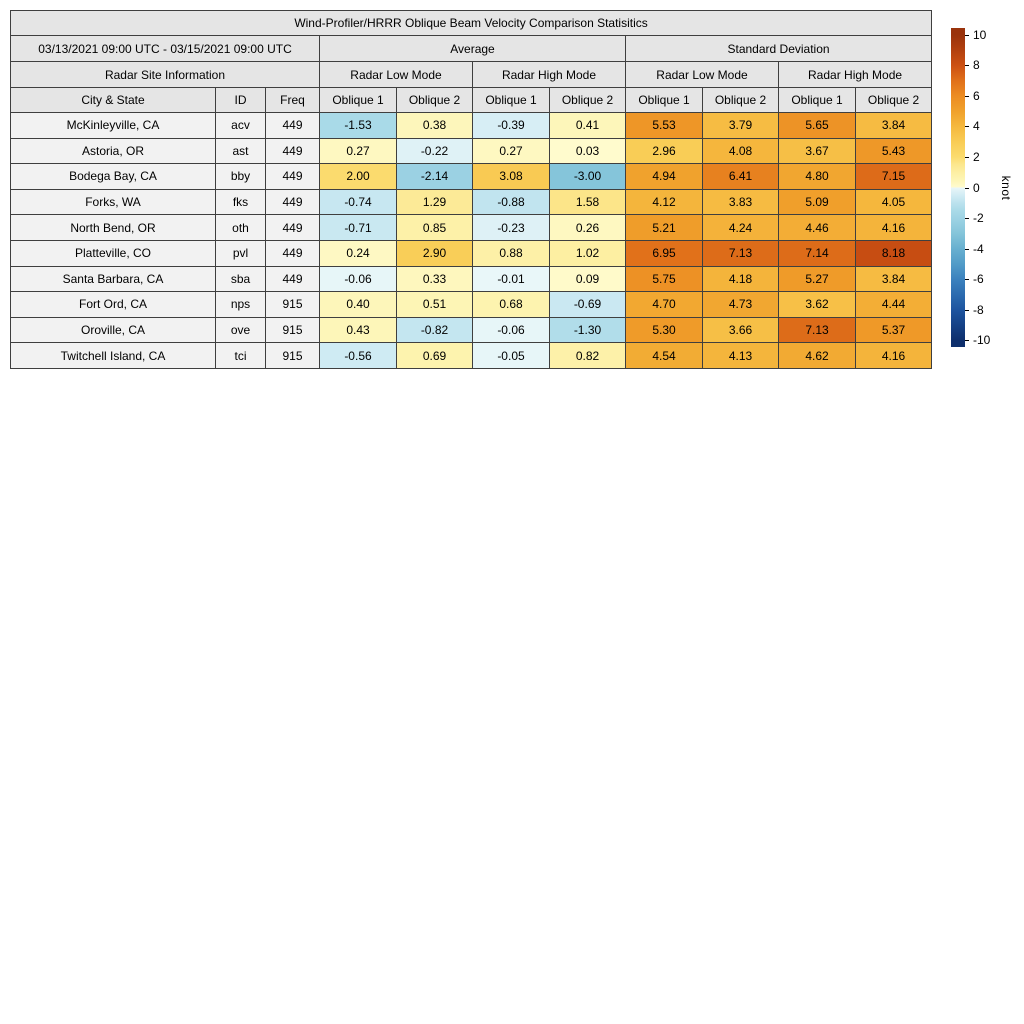 Image resolution: width=1024 pixels, height=1024 pixels. What do you see at coordinates (358, 304) in the screenshot?
I see `value-cell: 0.40` at bounding box center [358, 304].